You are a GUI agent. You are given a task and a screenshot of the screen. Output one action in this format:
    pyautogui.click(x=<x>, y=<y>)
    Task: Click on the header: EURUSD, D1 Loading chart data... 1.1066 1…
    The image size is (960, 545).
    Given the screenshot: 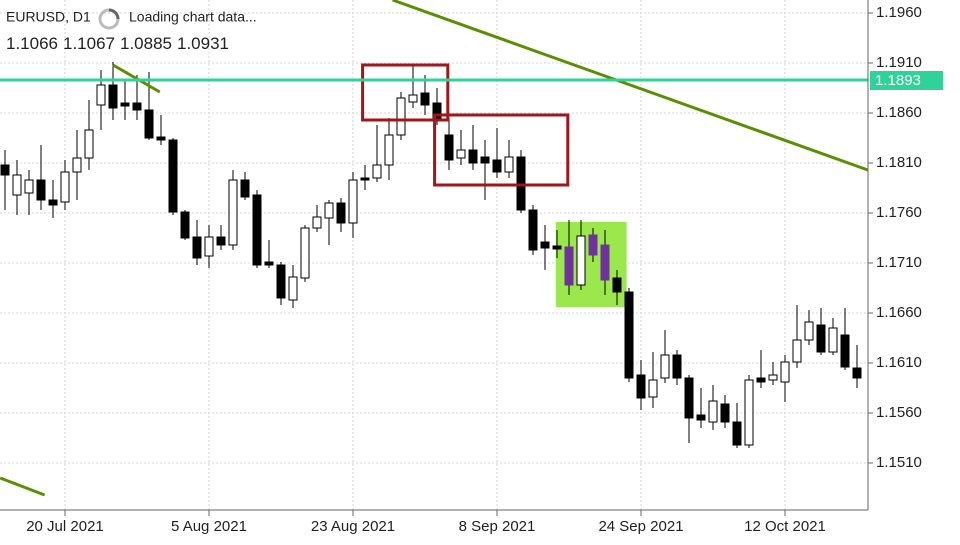 What is the action you would take?
    pyautogui.click(x=131, y=30)
    